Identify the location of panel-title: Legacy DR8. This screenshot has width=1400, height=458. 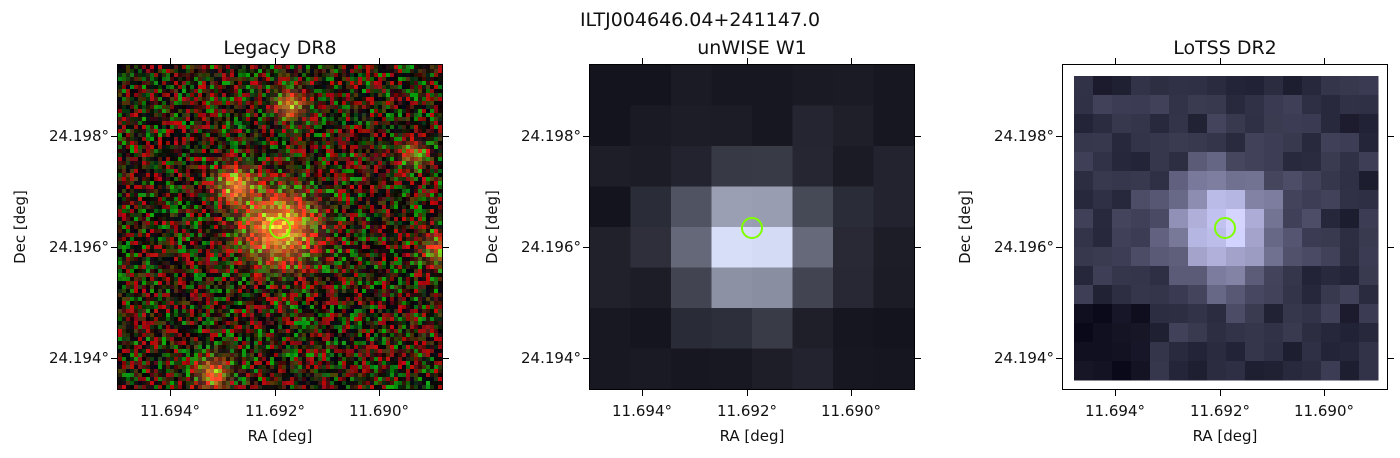
(280, 48).